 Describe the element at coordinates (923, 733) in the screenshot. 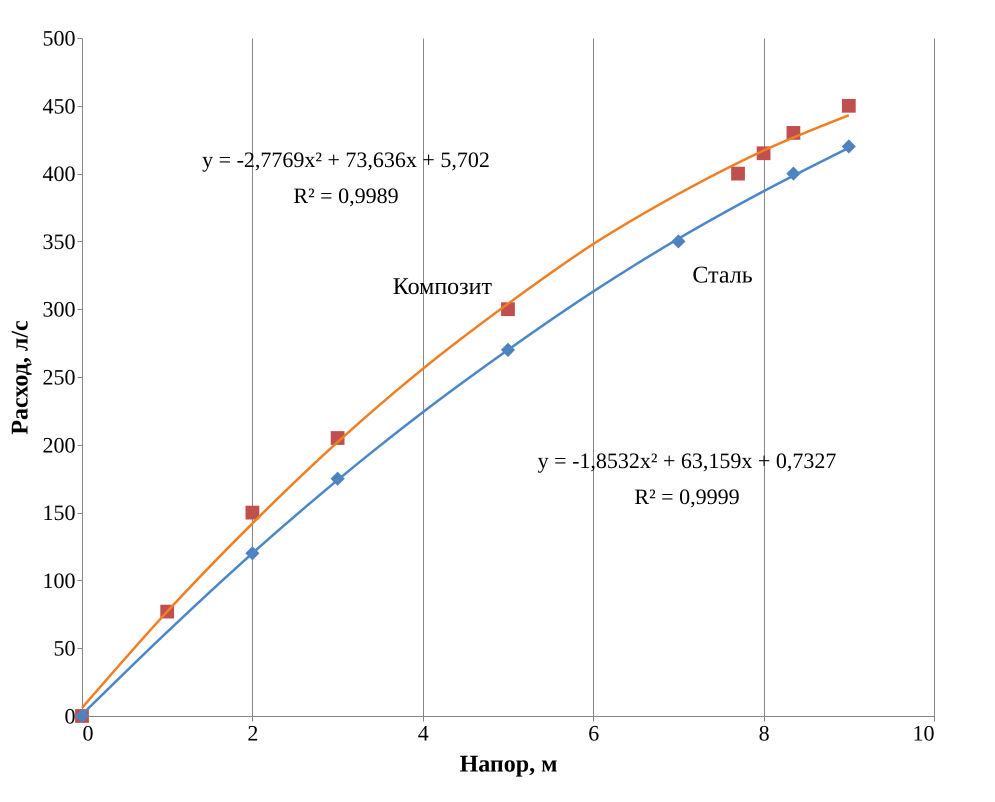

I see `x-tick-label: 10` at that location.